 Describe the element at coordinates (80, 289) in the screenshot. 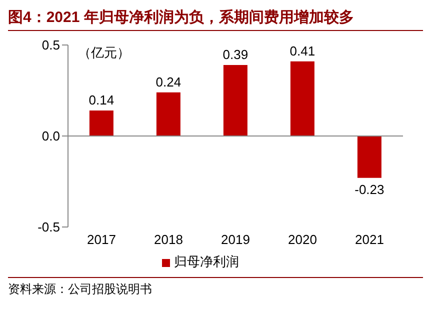

I see `text: 资料来源：公司招股说明书` at that location.